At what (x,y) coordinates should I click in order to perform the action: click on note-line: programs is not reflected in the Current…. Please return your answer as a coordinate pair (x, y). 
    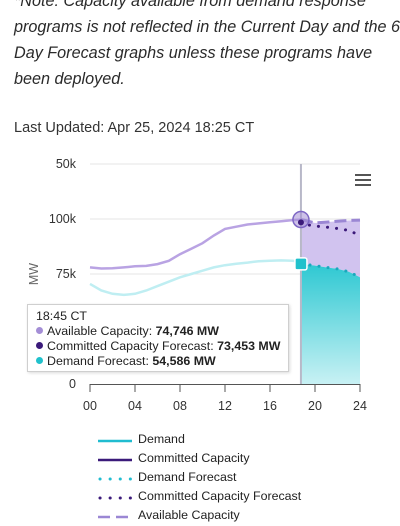
    Looking at the image, I should click on (207, 27).